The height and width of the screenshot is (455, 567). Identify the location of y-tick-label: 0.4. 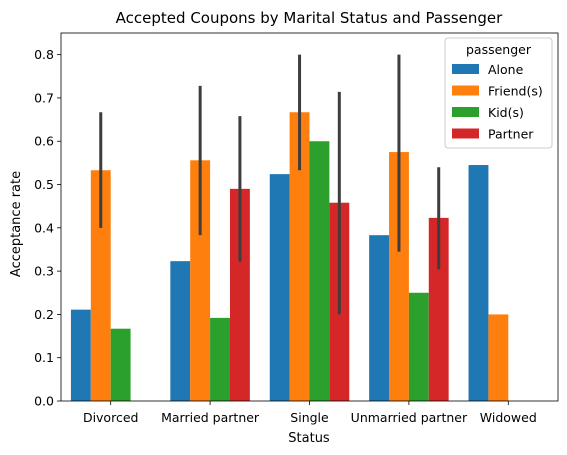
(44, 227).